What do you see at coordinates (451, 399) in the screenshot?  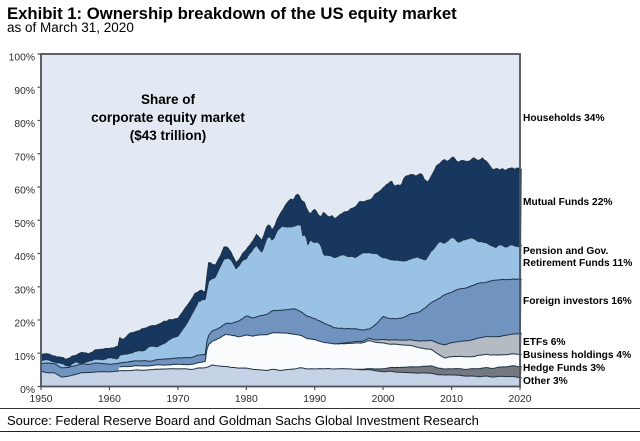 I see `svg-text: 2010` at bounding box center [451, 399].